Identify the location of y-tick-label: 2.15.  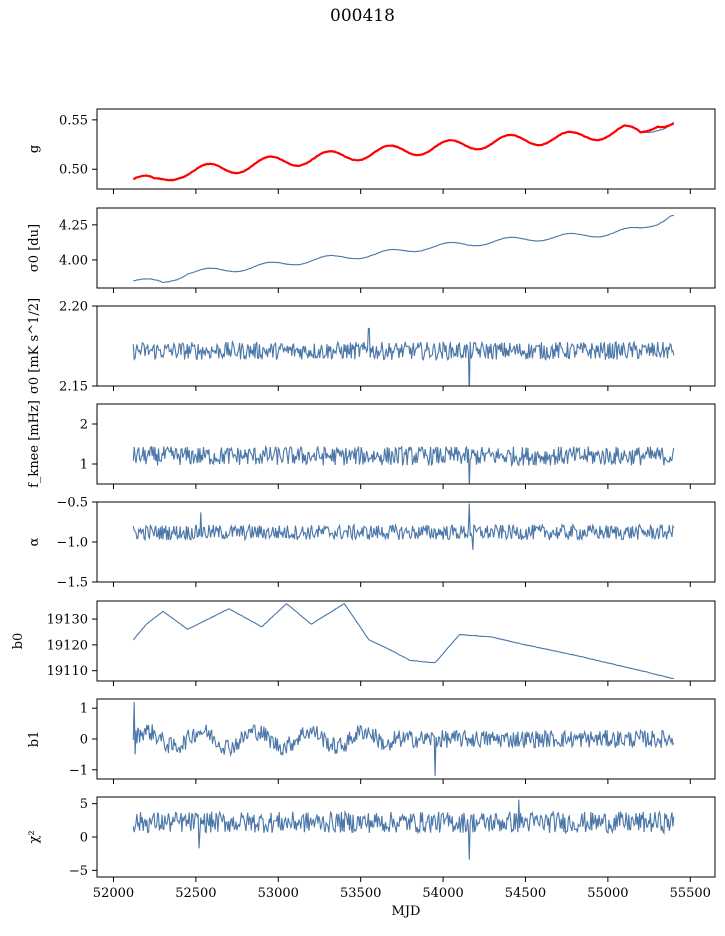
(73, 387).